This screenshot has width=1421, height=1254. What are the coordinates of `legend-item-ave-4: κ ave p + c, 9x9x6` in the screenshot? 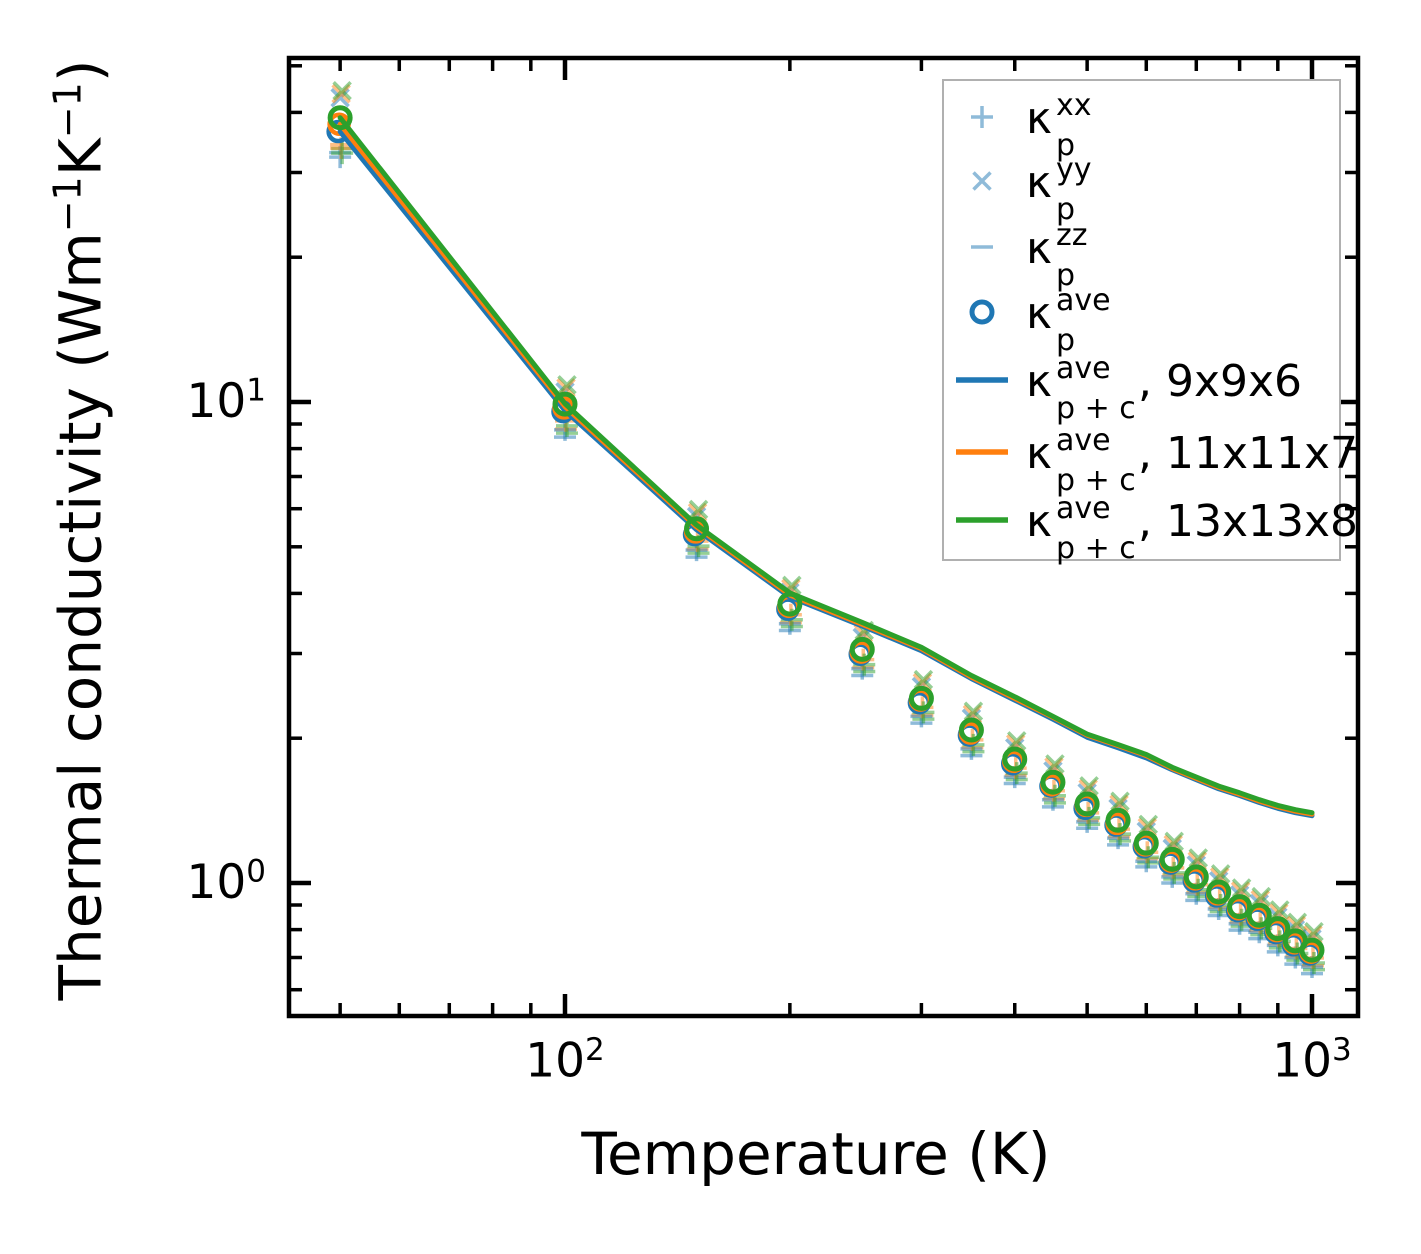 It's located at (1129, 388).